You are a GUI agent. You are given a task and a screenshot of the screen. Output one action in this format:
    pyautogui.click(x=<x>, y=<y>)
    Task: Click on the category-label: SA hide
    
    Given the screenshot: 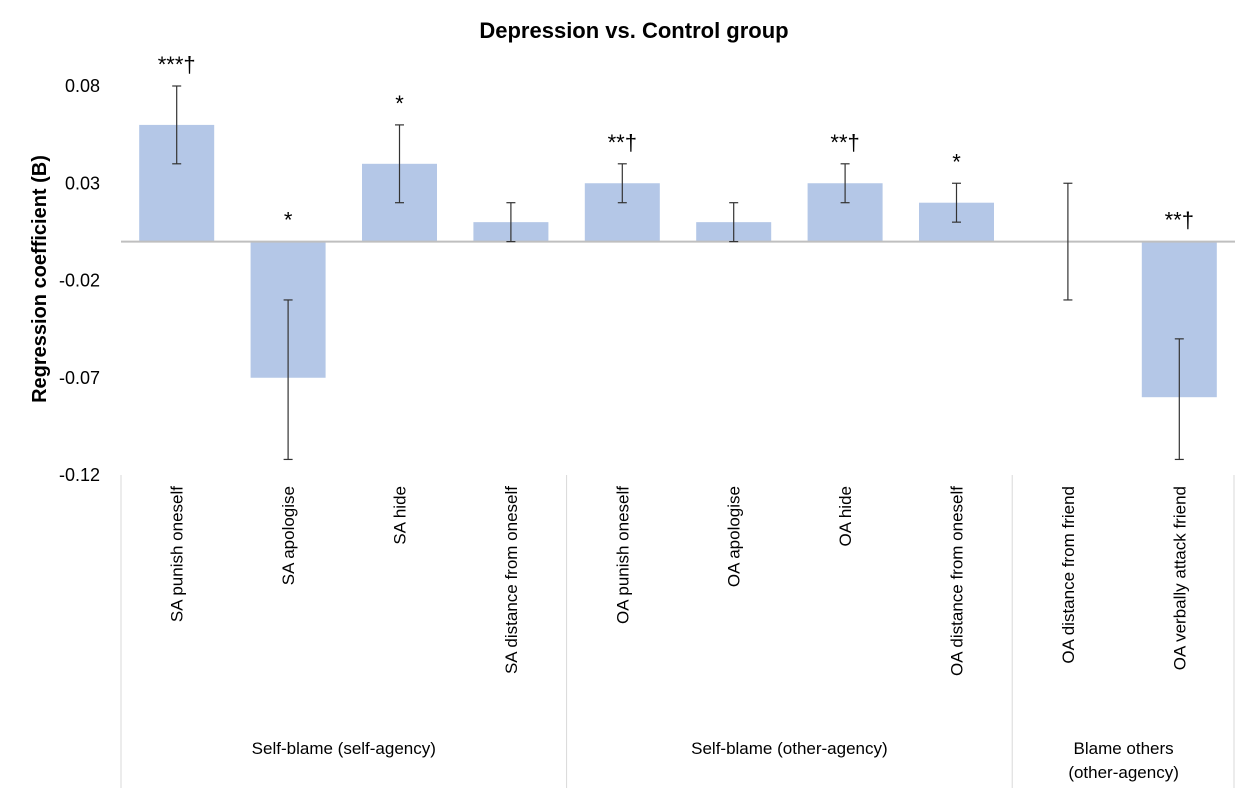 What is the action you would take?
    pyautogui.click(x=400, y=515)
    